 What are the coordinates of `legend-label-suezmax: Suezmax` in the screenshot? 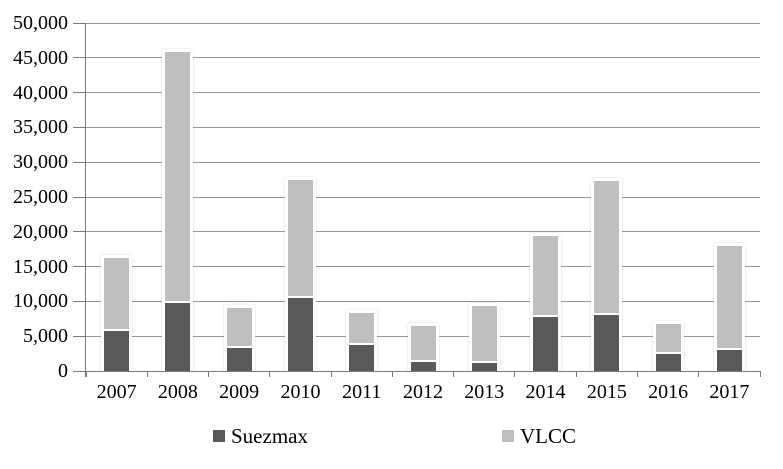 It's located at (269, 435).